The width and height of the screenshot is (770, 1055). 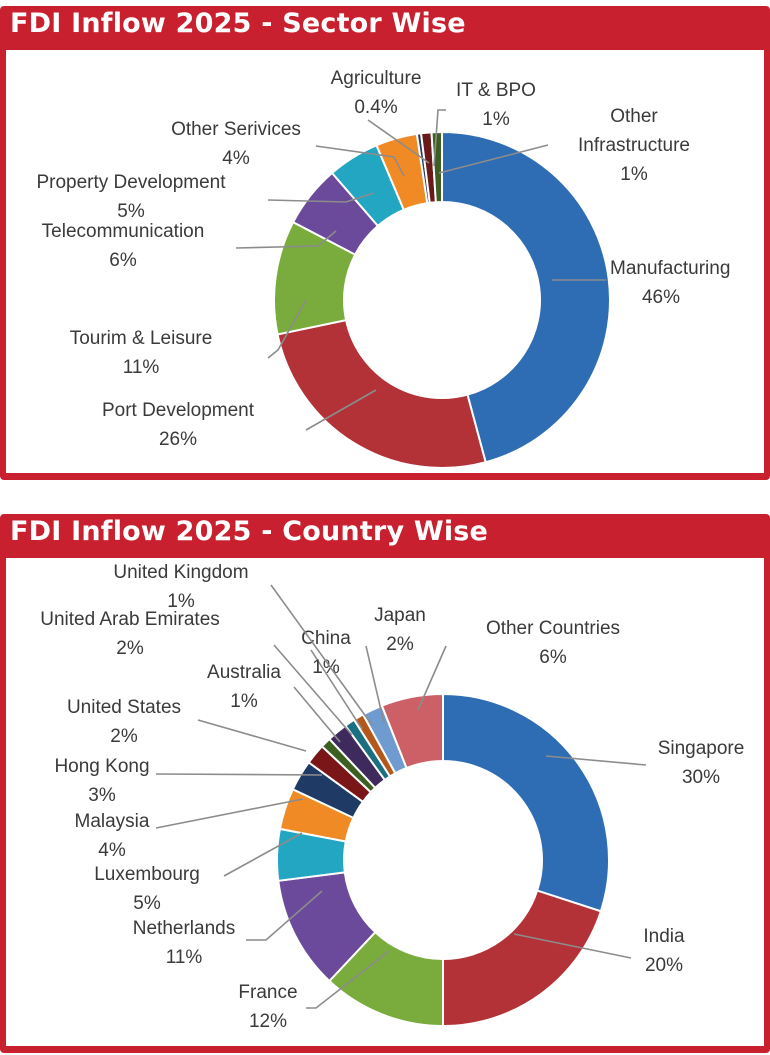 What do you see at coordinates (181, 601) in the screenshot?
I see `country-value-label-united-kingdom: 1%` at bounding box center [181, 601].